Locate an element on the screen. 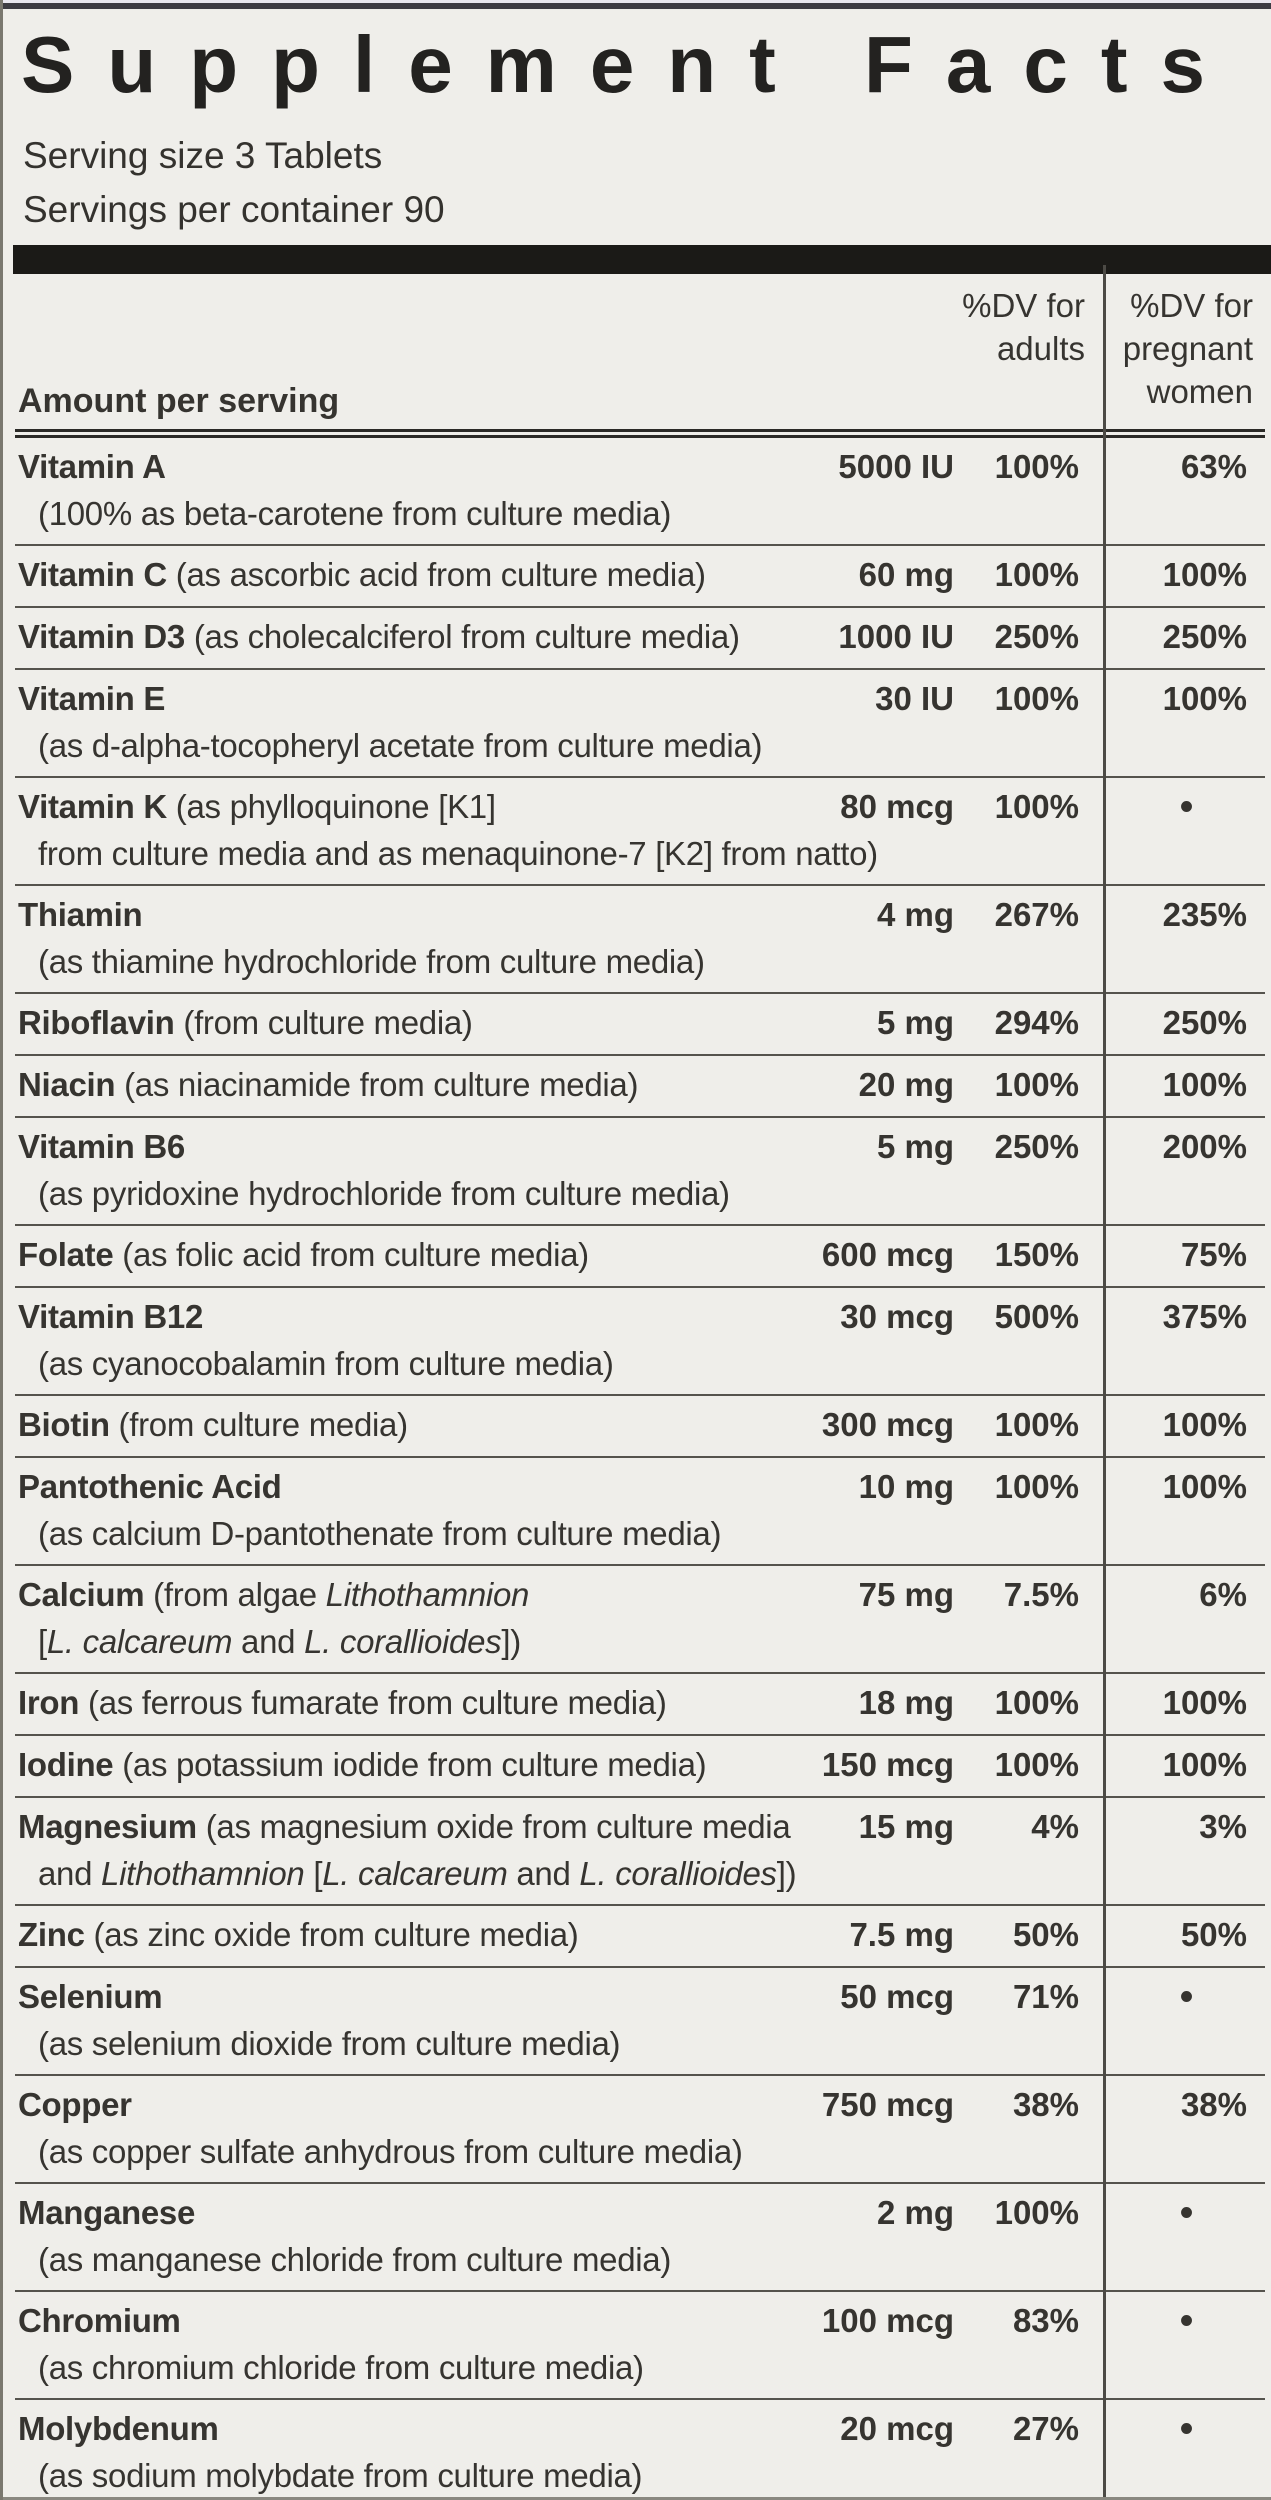  dv-adults-value: 294% is located at coordinates (1036, 1022).